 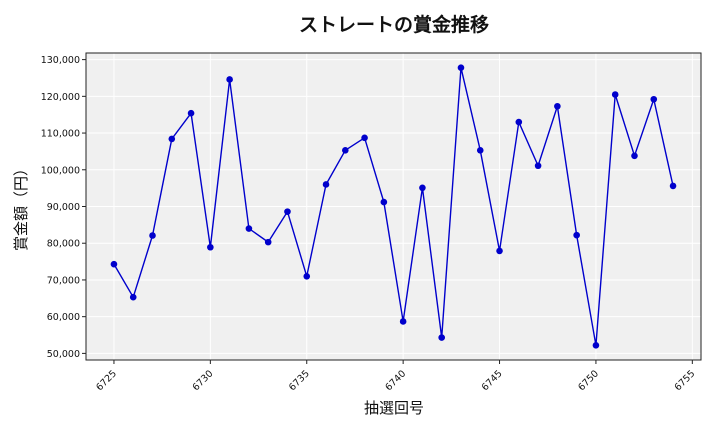 I want to click on y-tick-label: 70,000, so click(x=63, y=280).